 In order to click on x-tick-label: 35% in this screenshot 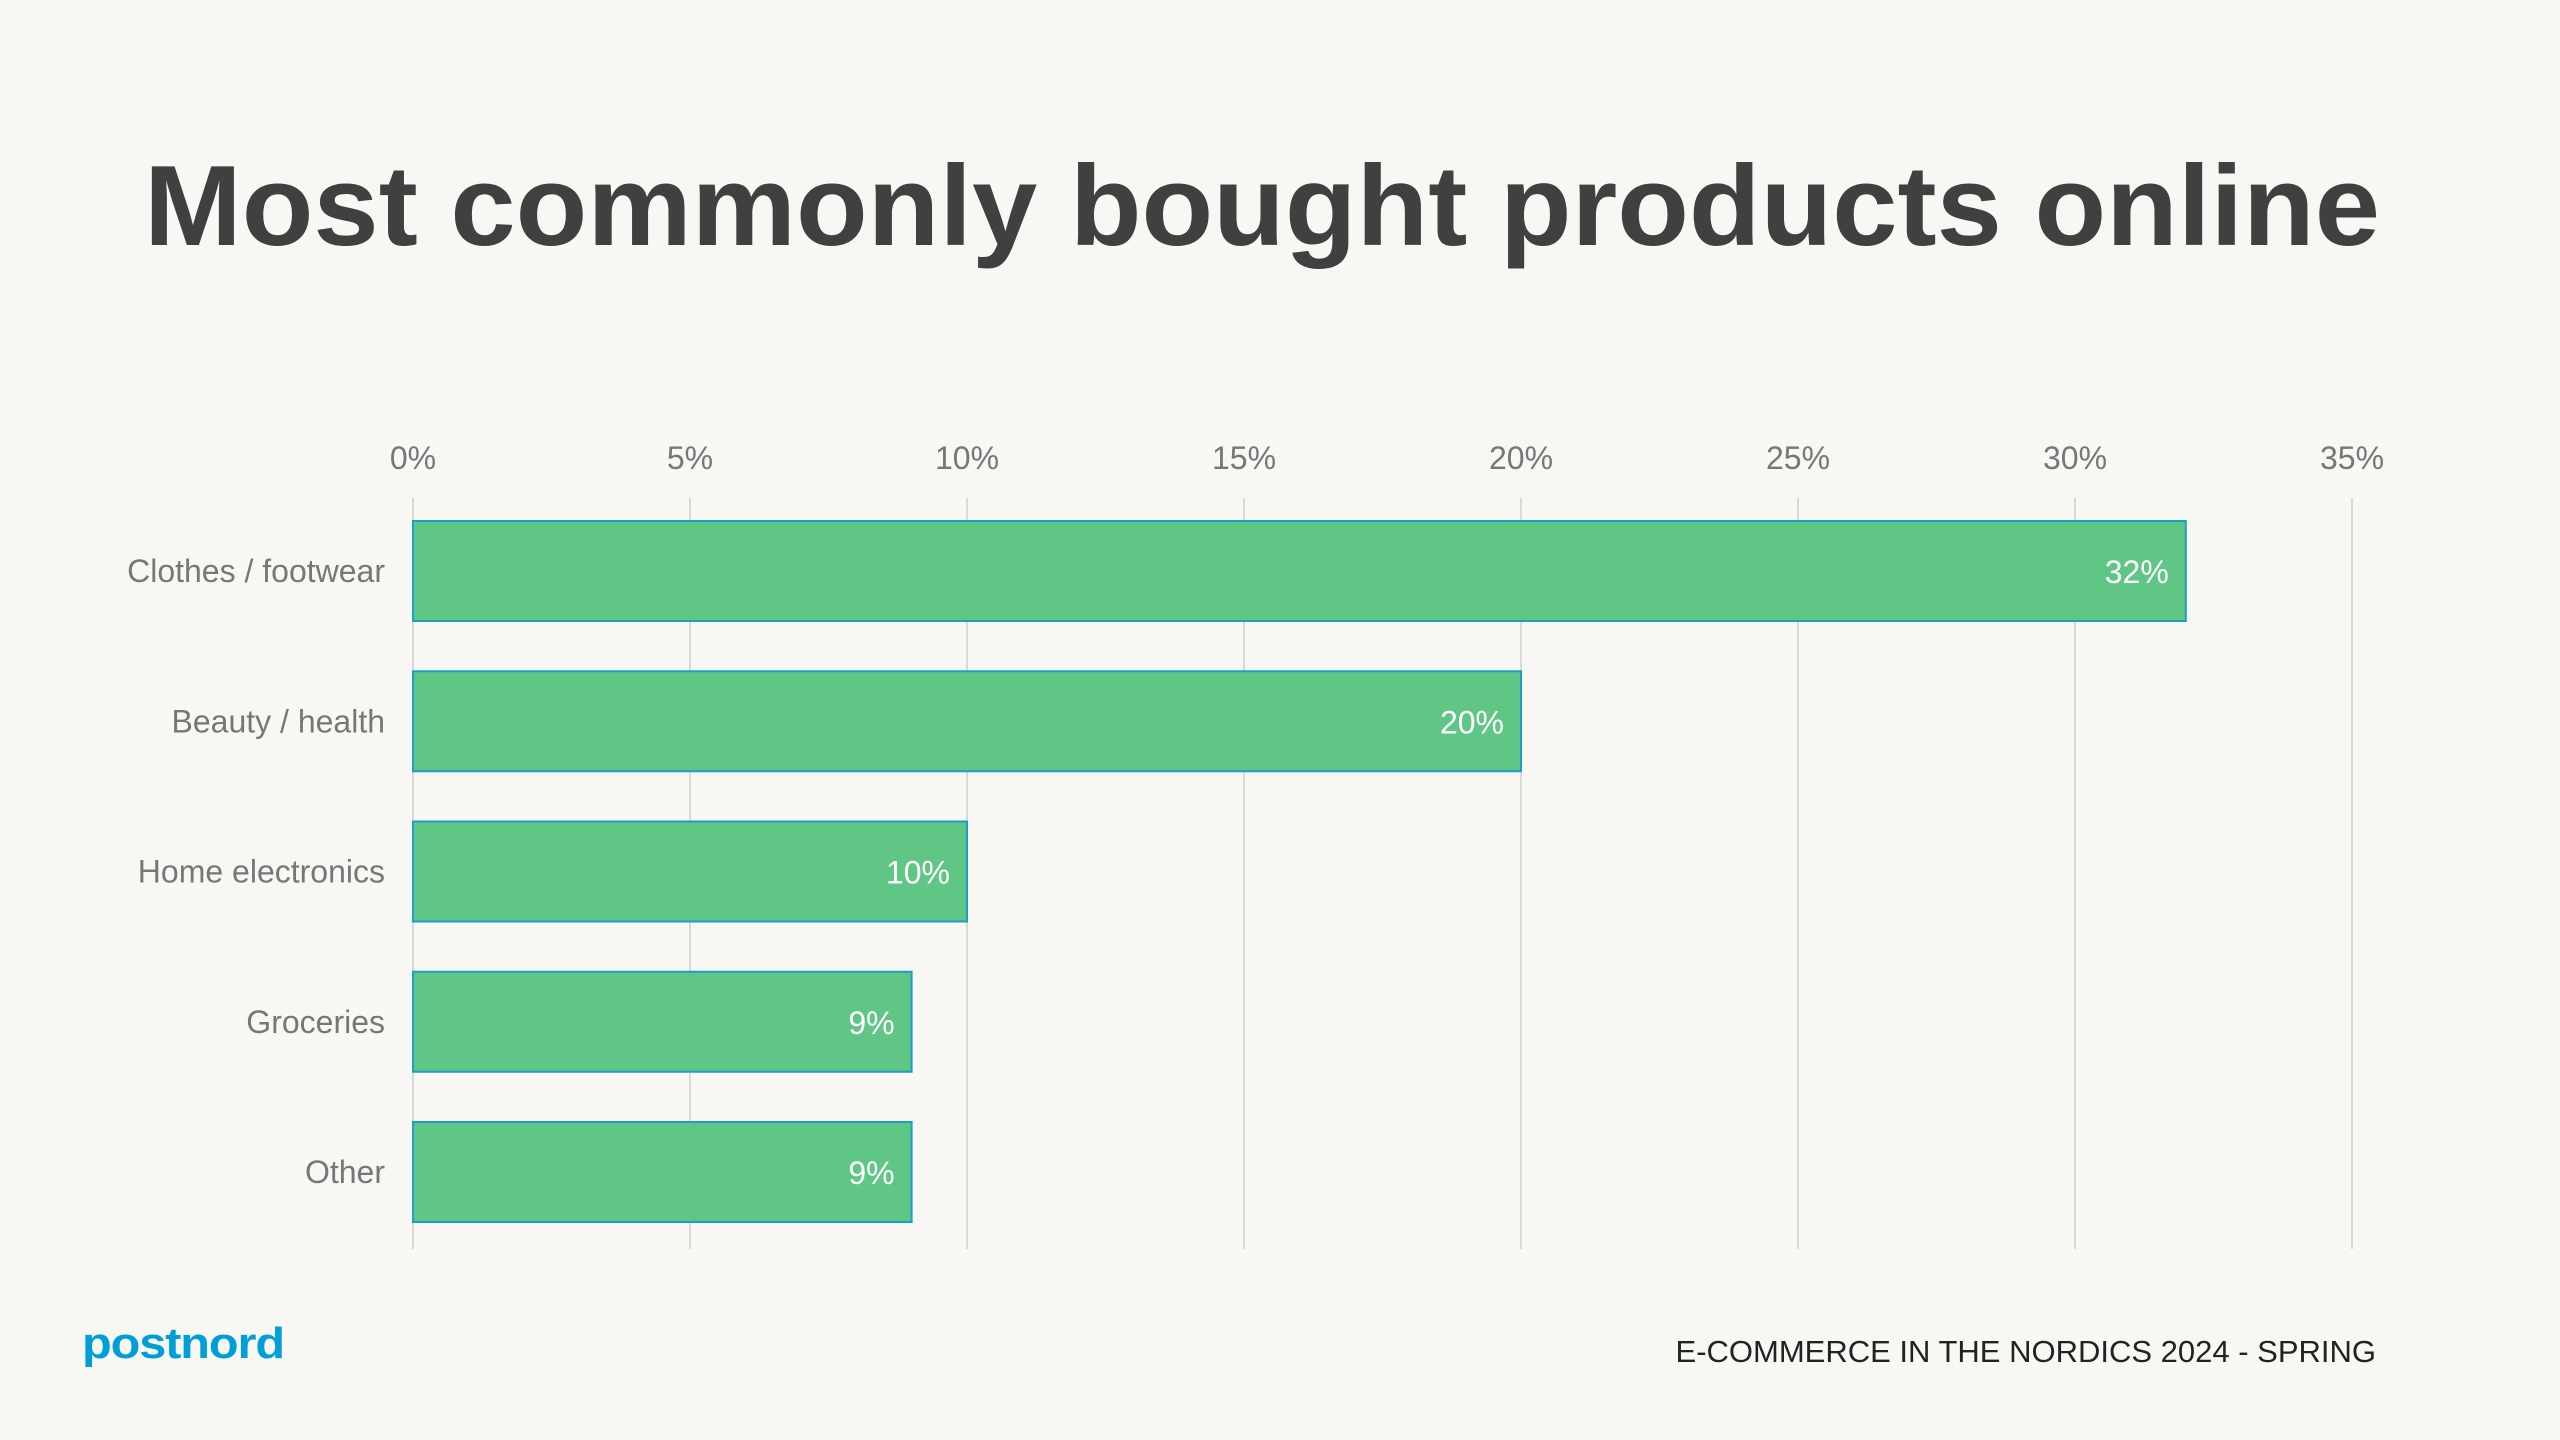, I will do `click(2352, 458)`.